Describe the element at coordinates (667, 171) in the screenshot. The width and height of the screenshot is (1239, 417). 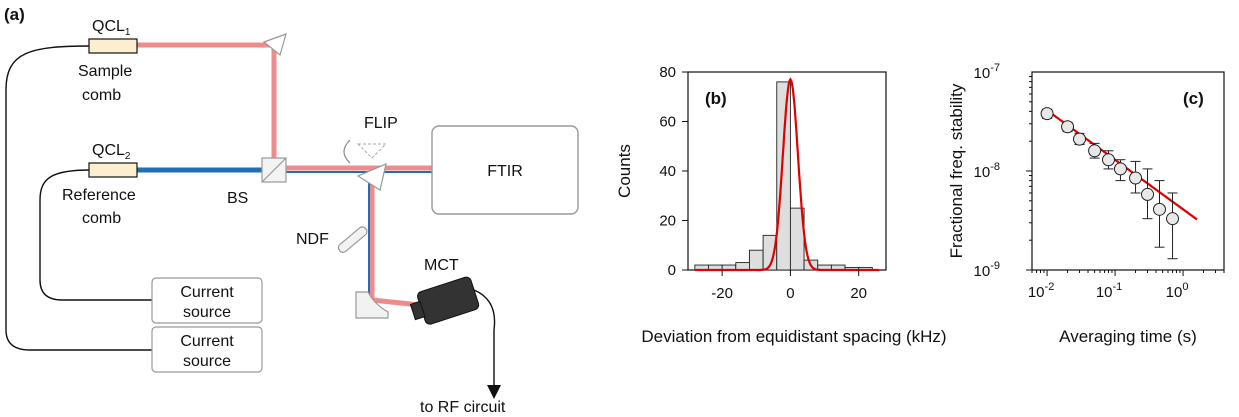
I see `y-tick-label: 40` at that location.